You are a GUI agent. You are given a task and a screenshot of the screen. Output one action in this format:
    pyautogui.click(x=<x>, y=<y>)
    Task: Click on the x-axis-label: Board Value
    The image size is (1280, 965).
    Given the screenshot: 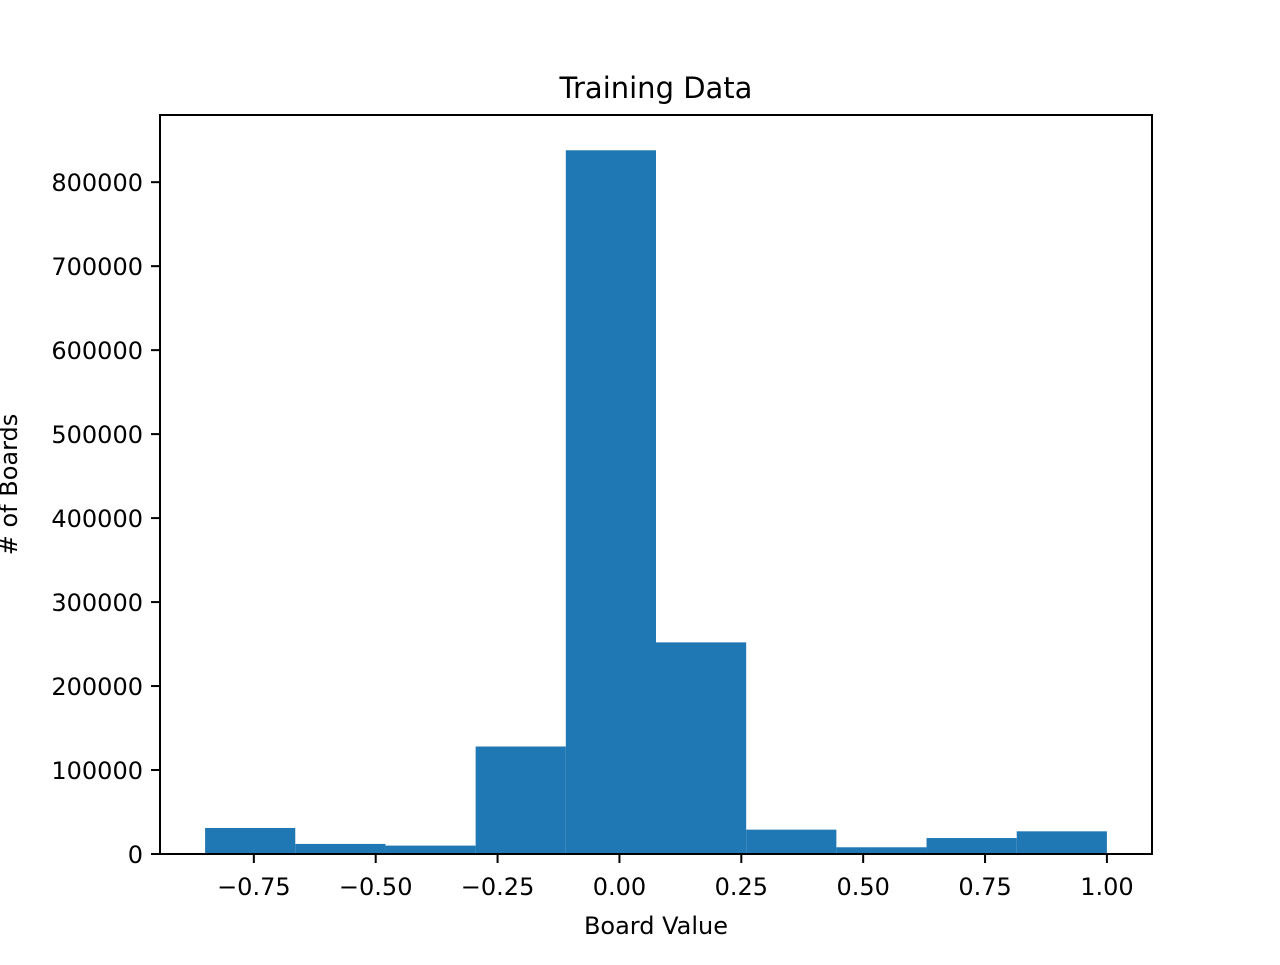 What is the action you would take?
    pyautogui.click(x=656, y=926)
    